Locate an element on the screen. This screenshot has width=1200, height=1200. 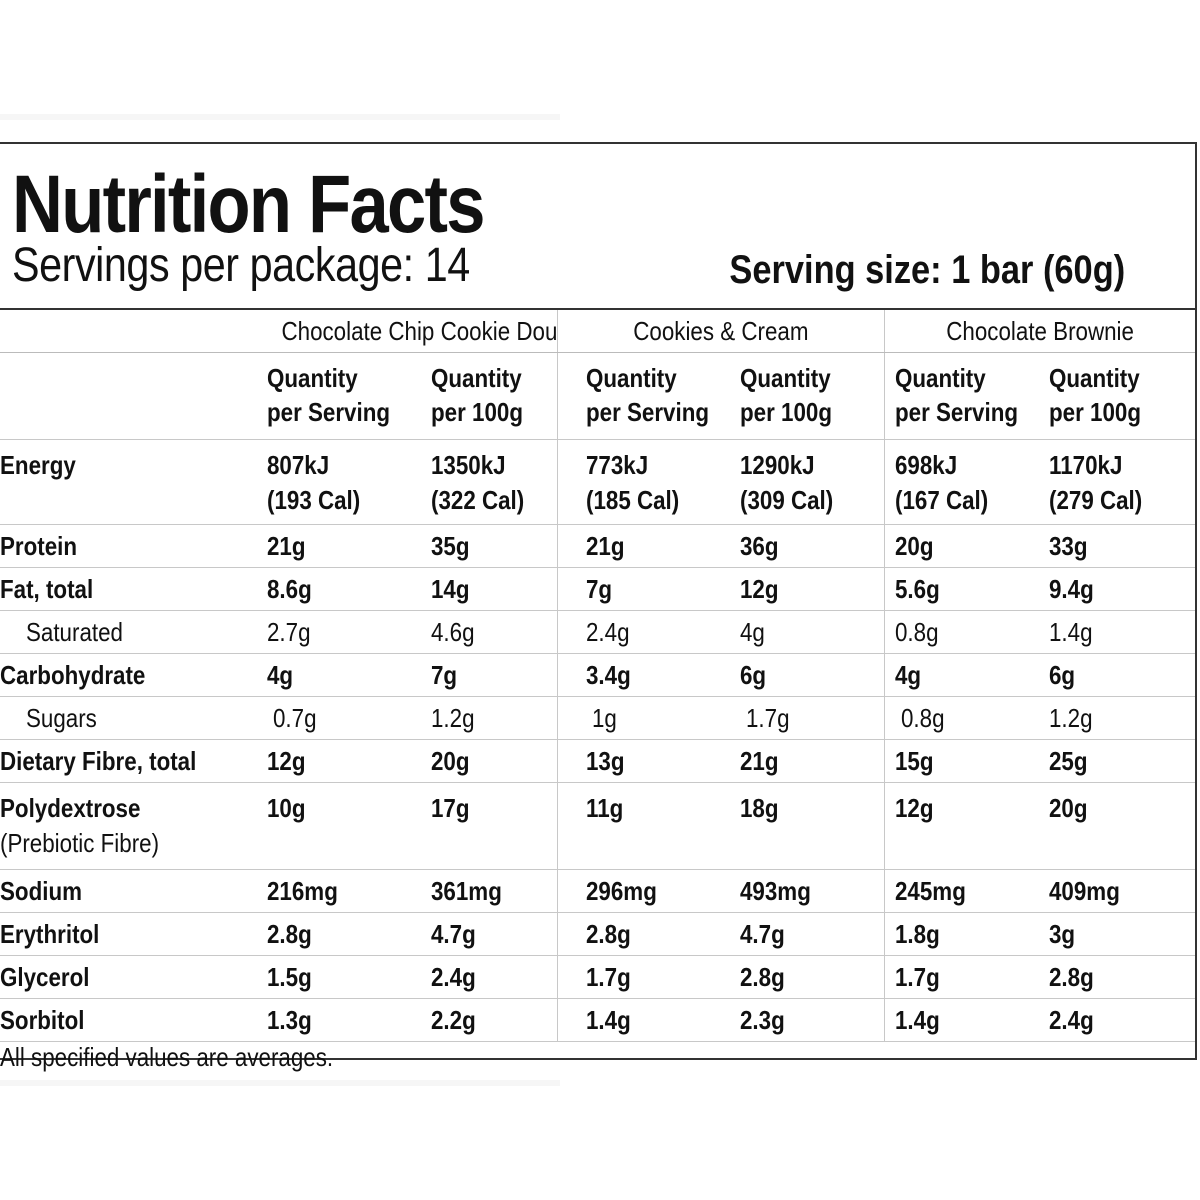
nutrient-value: 13g is located at coordinates (634, 761).